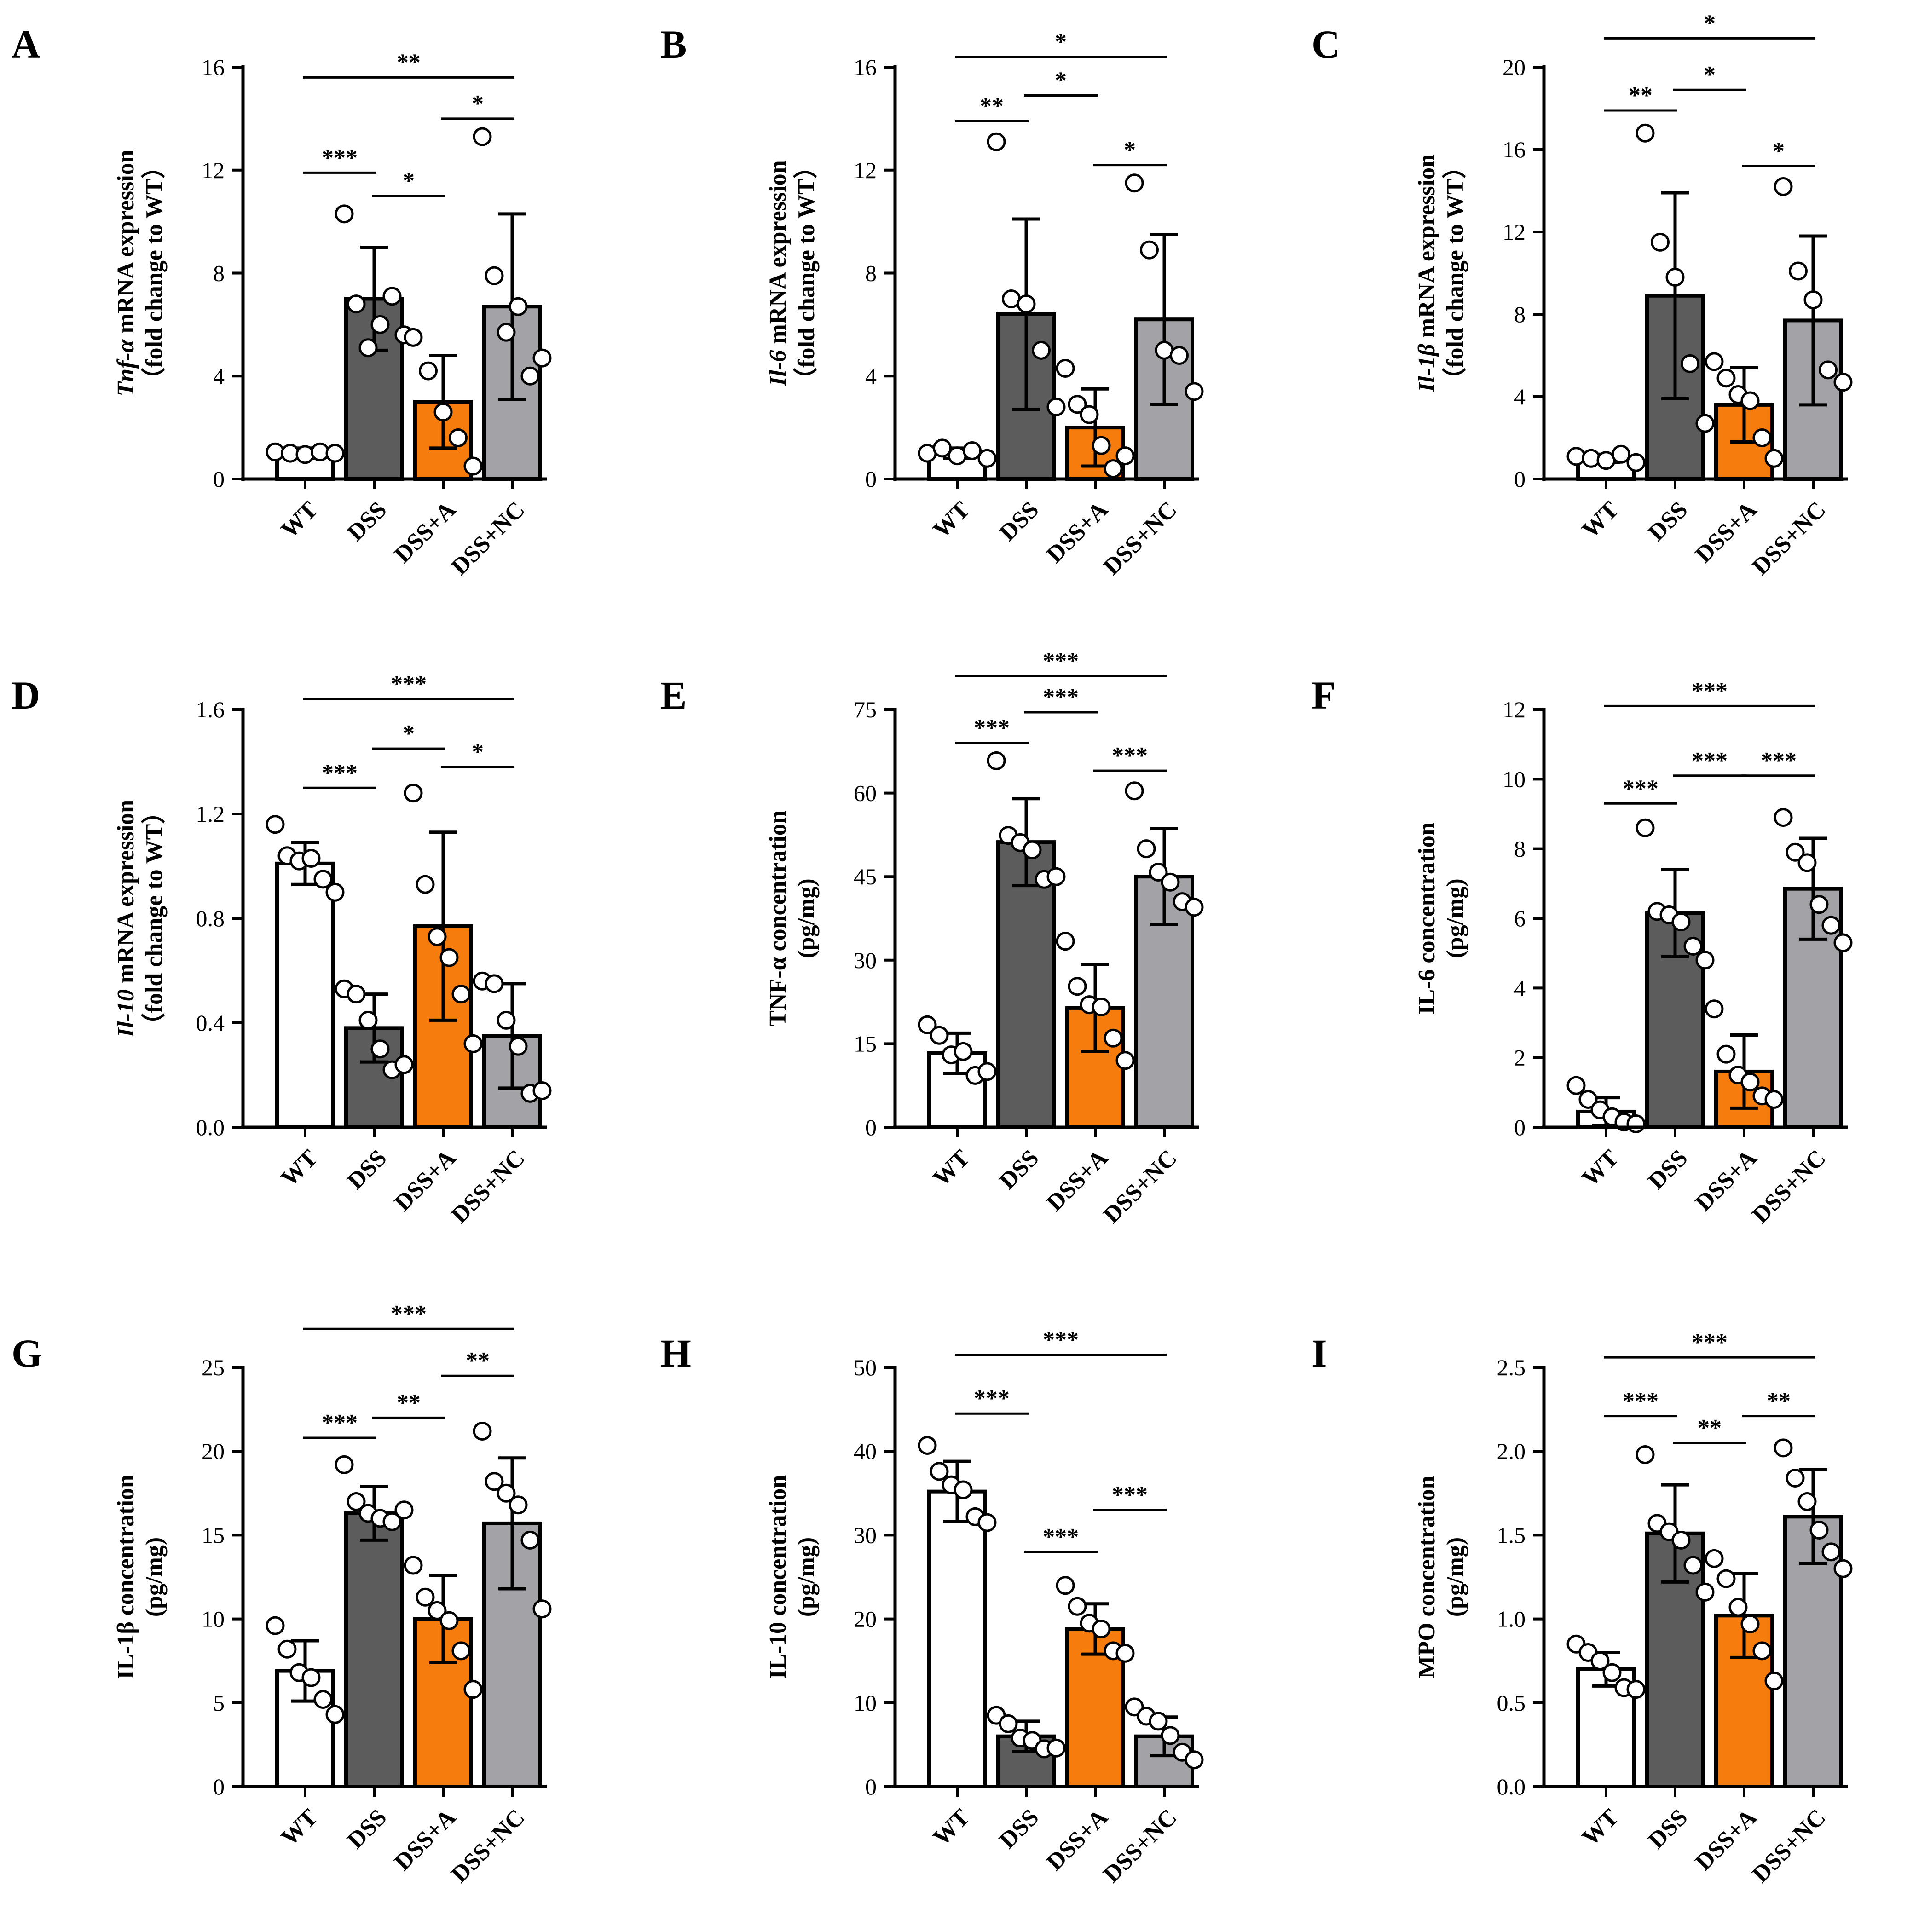 The width and height of the screenshot is (1913, 1932). I want to click on y-axis-label: Tnf-α mRNA expression, so click(126, 273).